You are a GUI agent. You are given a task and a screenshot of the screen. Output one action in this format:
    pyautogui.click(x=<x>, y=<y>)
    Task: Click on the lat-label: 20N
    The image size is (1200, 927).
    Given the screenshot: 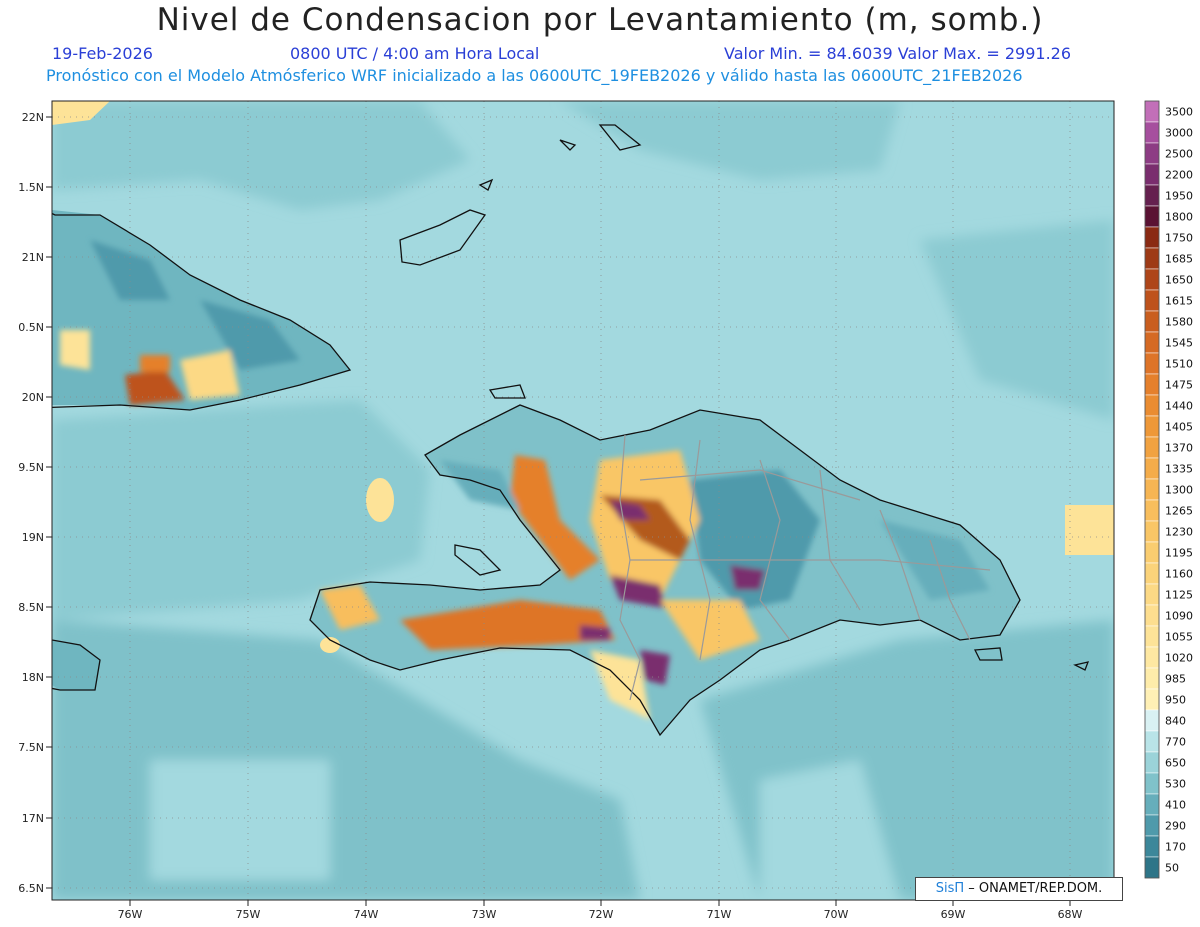 What is the action you would take?
    pyautogui.click(x=33, y=397)
    